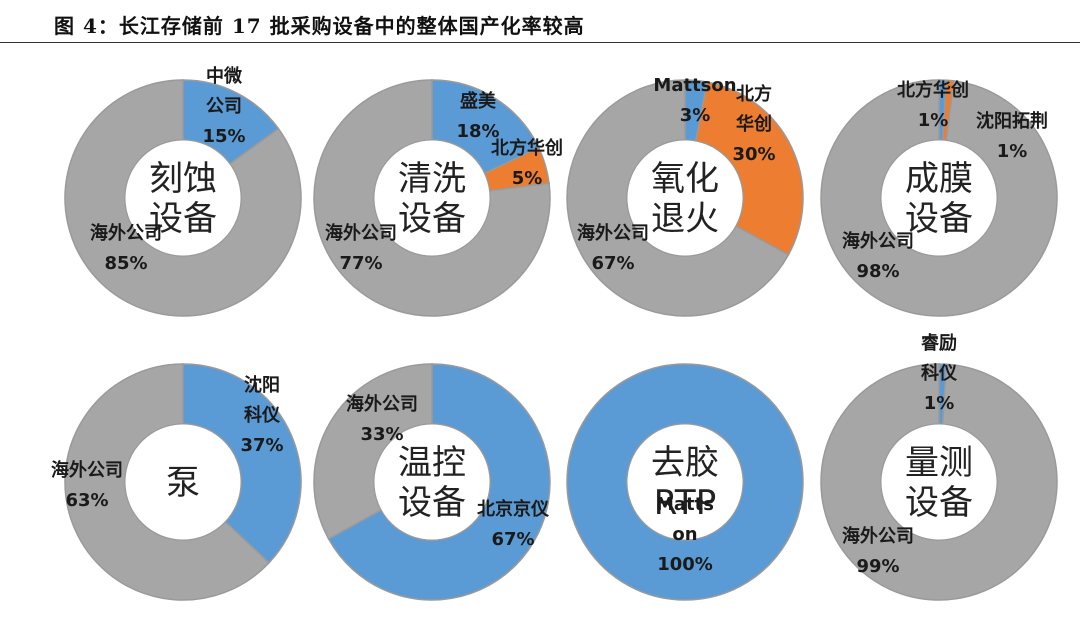 This screenshot has width=1080, height=627. Describe the element at coordinates (527, 178) in the screenshot. I see `donut-2-slice-2-label: 5%` at that location.